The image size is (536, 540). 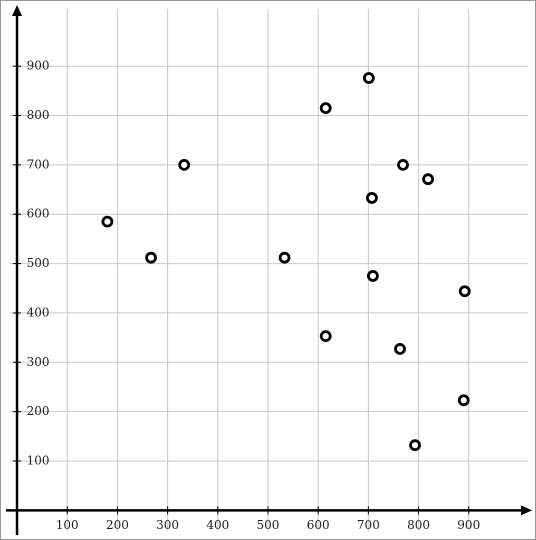 What do you see at coordinates (38, 115) in the screenshot?
I see `y-tick-label: 800` at bounding box center [38, 115].